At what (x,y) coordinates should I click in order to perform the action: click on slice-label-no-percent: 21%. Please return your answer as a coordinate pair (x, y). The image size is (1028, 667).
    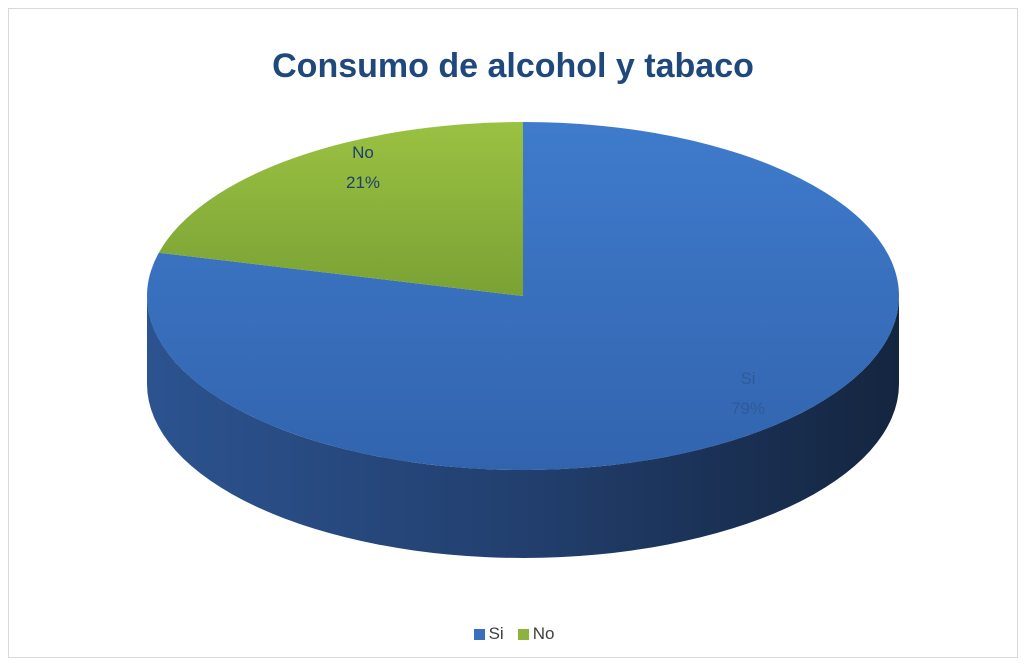
    Looking at the image, I should click on (363, 182).